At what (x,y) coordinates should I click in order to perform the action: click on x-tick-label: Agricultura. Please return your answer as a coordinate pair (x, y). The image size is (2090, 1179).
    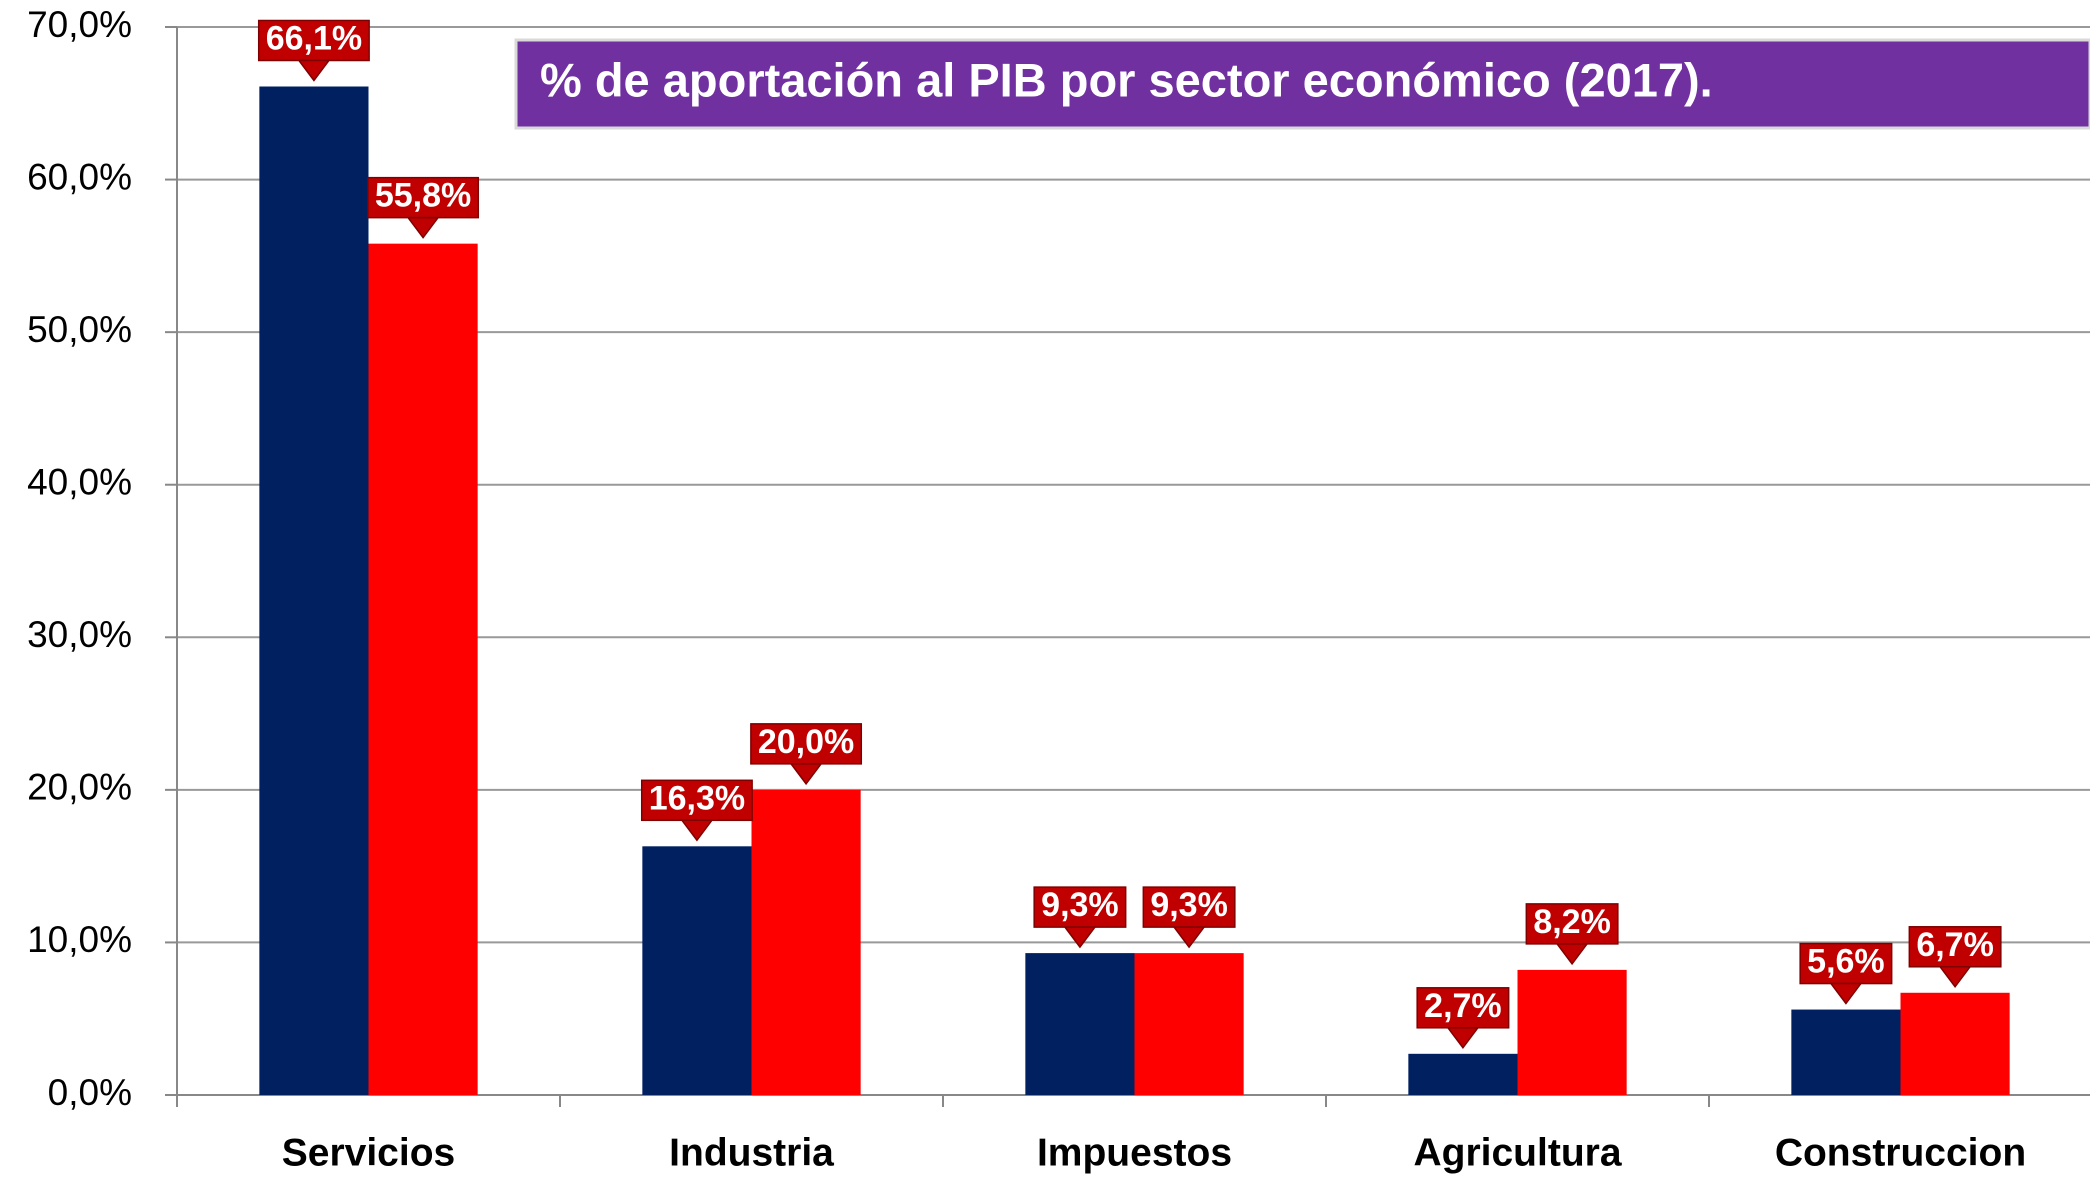
    Looking at the image, I should click on (1517, 1152).